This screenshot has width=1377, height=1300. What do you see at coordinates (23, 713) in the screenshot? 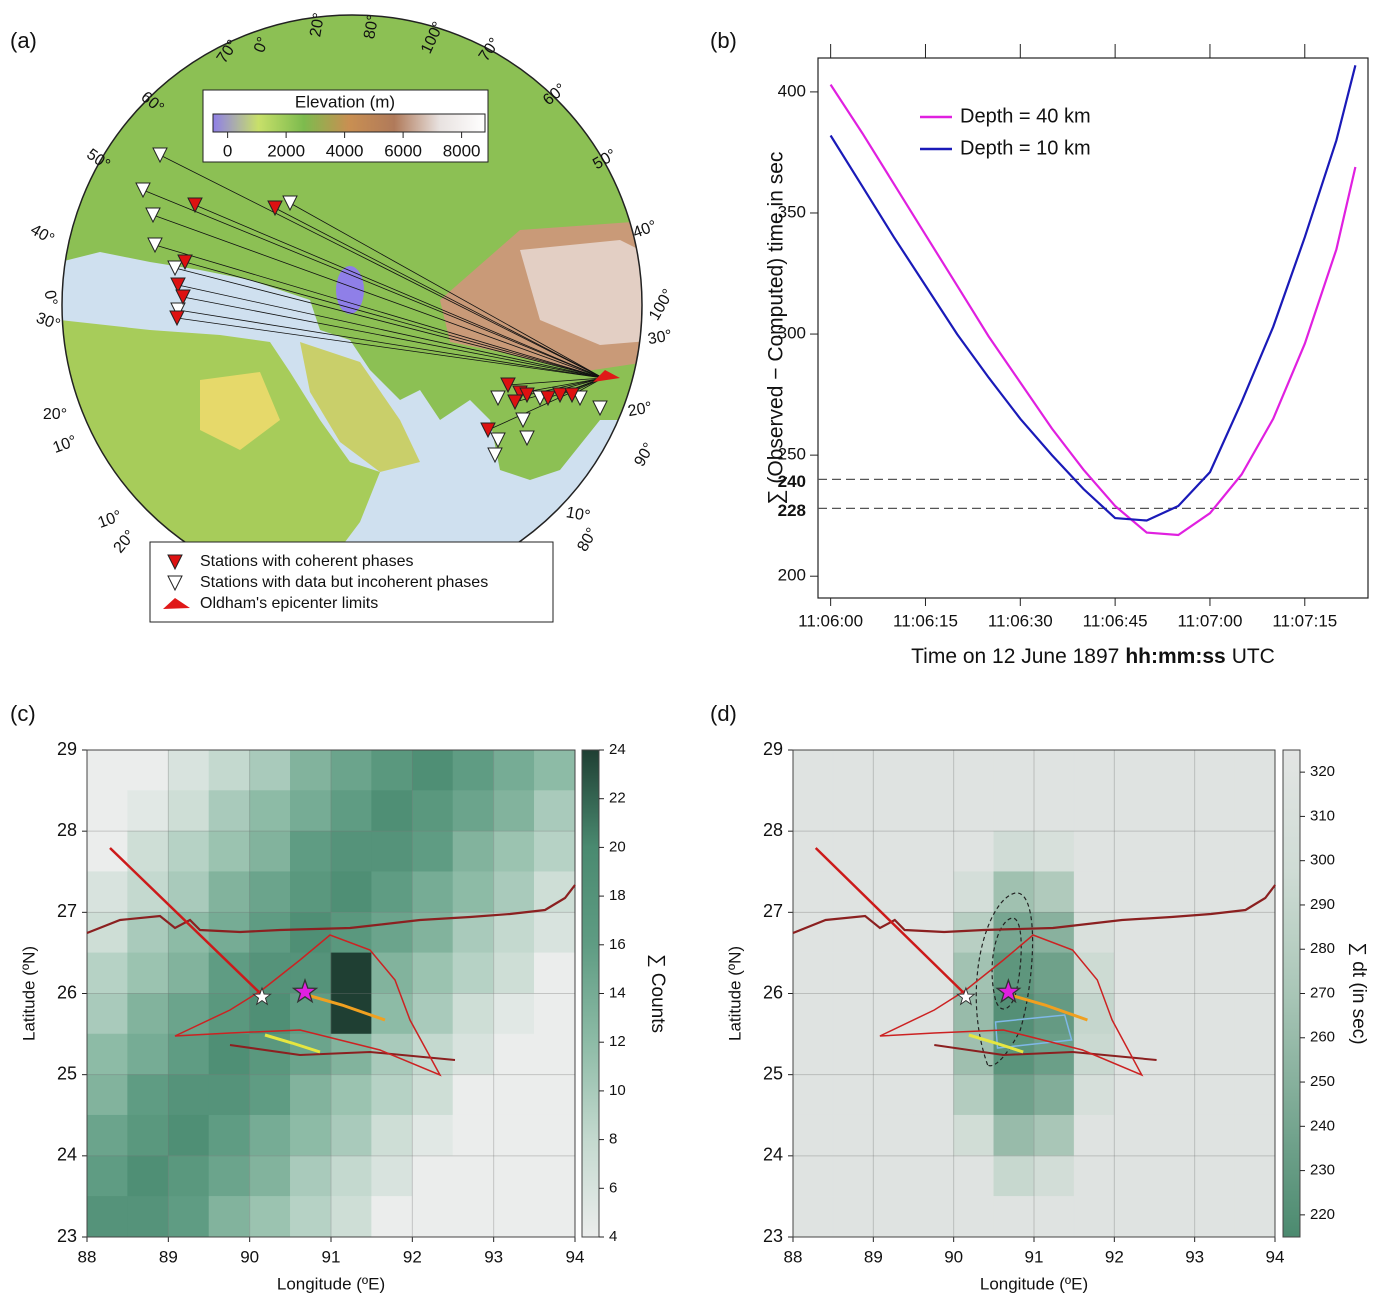
I see `panel-label: (c)` at bounding box center [23, 713].